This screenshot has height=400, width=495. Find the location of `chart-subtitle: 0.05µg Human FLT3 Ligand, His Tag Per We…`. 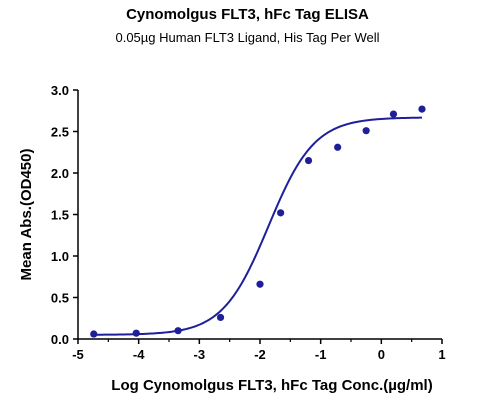

chart-subtitle: 0.05µg Human FLT3 Ligand, His Tag Per We… is located at coordinates (247, 37).